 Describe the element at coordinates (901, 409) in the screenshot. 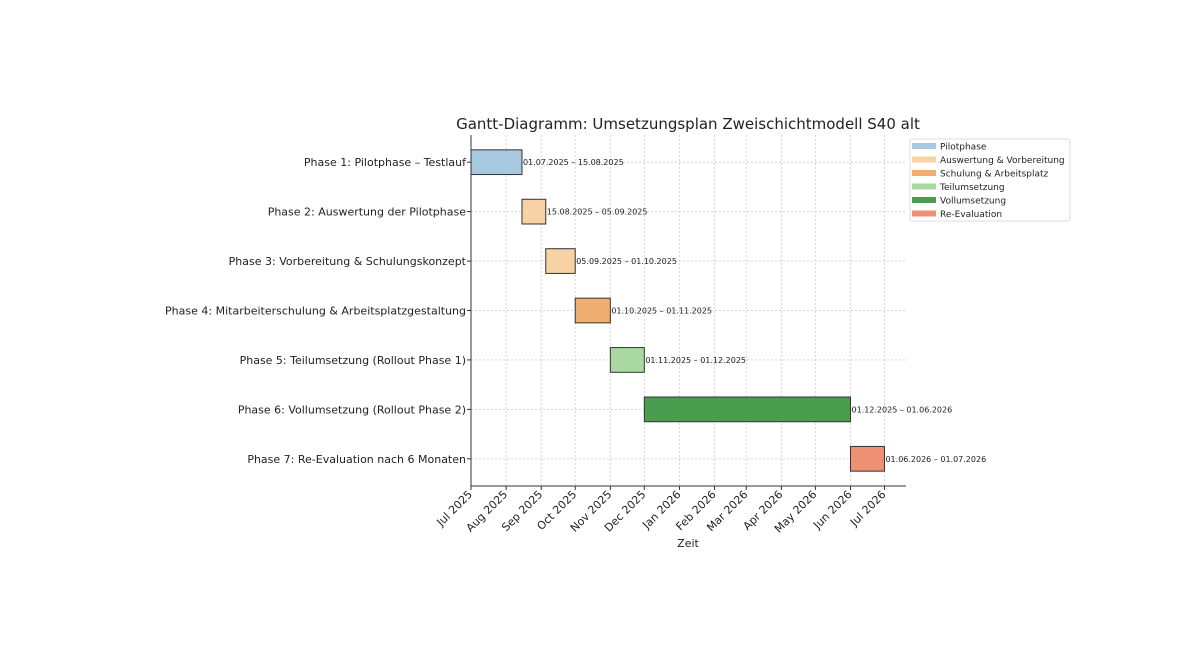

I see `task-date-label: 01.12.2025 – 01.06.2026` at that location.